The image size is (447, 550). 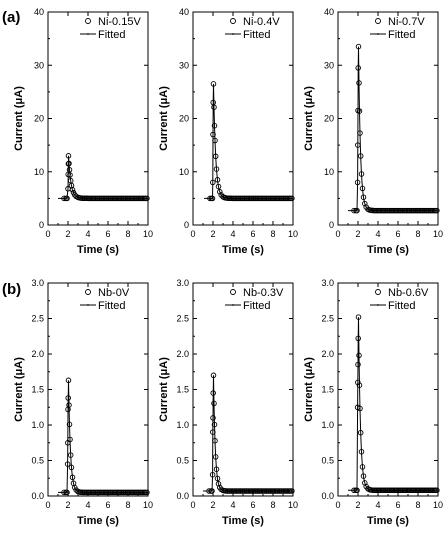 I want to click on y-axis-label: Current (μA), so click(x=309, y=389).